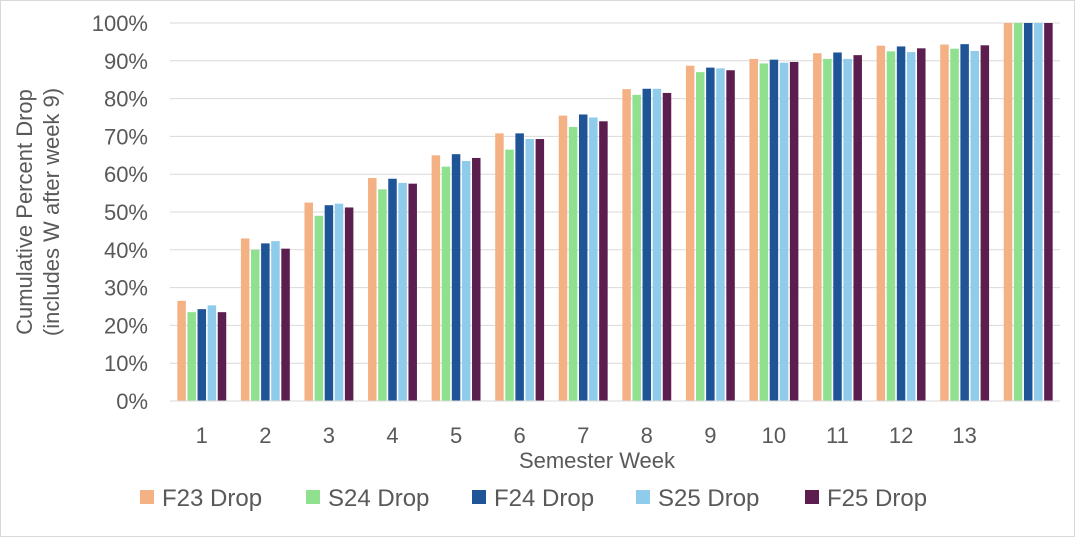  What do you see at coordinates (126, 363) in the screenshot?
I see `y-tick-label: 10%` at bounding box center [126, 363].